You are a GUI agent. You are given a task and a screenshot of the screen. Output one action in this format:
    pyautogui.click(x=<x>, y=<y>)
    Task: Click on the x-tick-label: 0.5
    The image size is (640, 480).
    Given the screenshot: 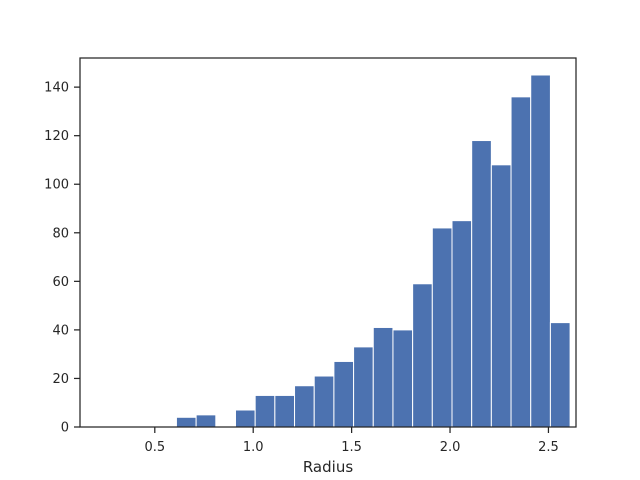 What is the action you would take?
    pyautogui.click(x=154, y=447)
    